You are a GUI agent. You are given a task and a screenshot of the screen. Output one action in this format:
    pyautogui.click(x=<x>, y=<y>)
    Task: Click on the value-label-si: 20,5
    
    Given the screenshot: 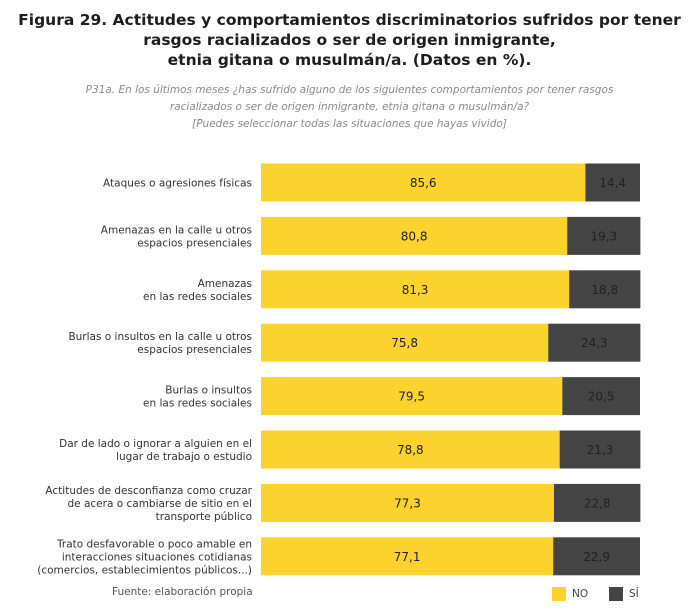 What is the action you would take?
    pyautogui.click(x=601, y=397)
    